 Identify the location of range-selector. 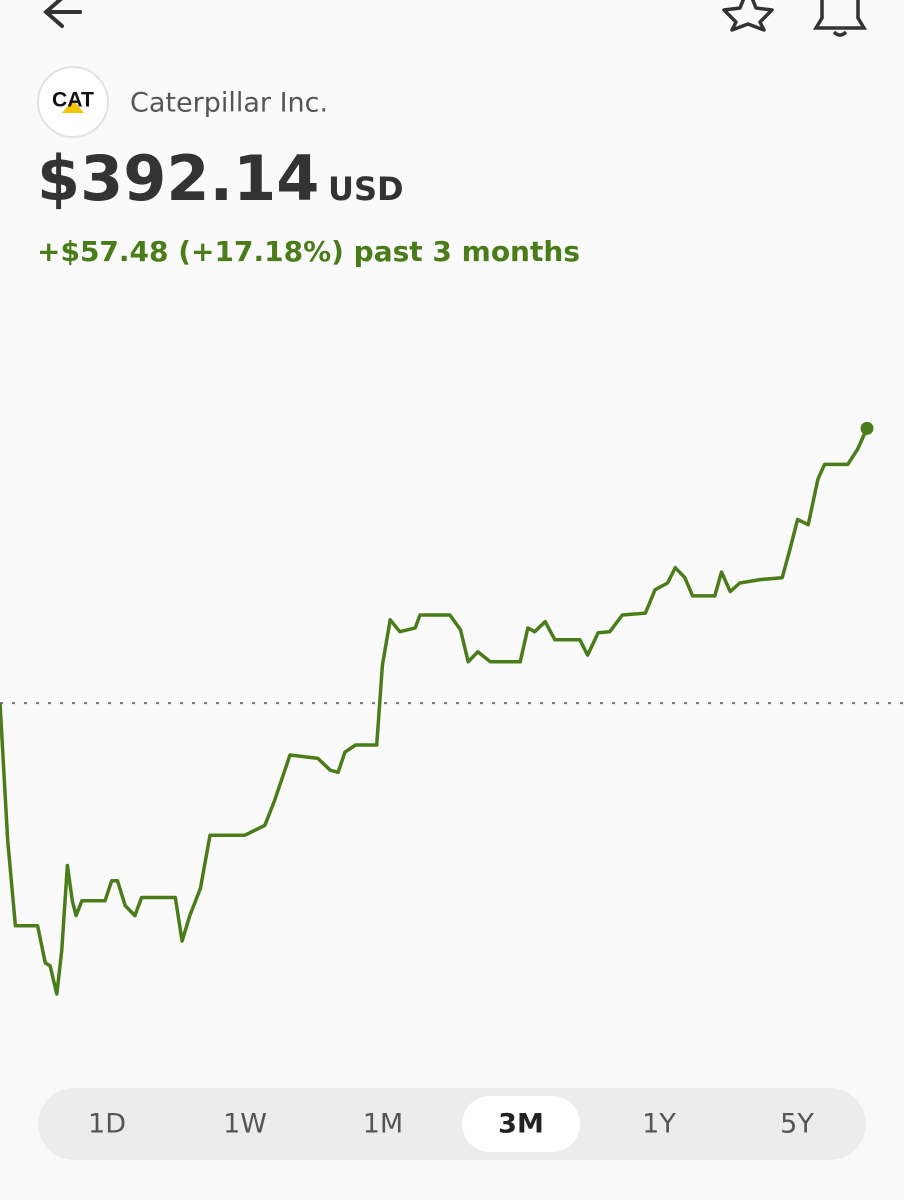
(452, 1124).